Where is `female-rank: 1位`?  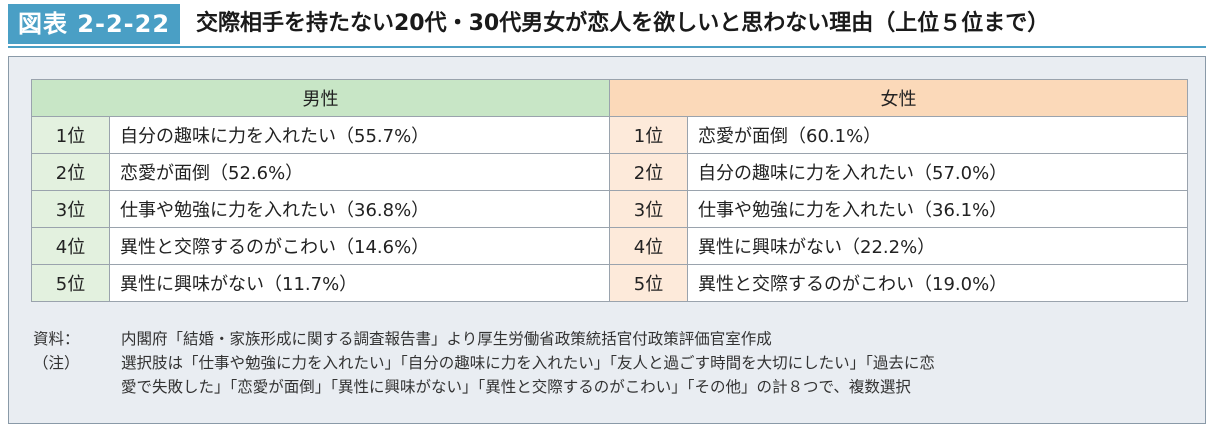
female-rank: 1位 is located at coordinates (648, 135).